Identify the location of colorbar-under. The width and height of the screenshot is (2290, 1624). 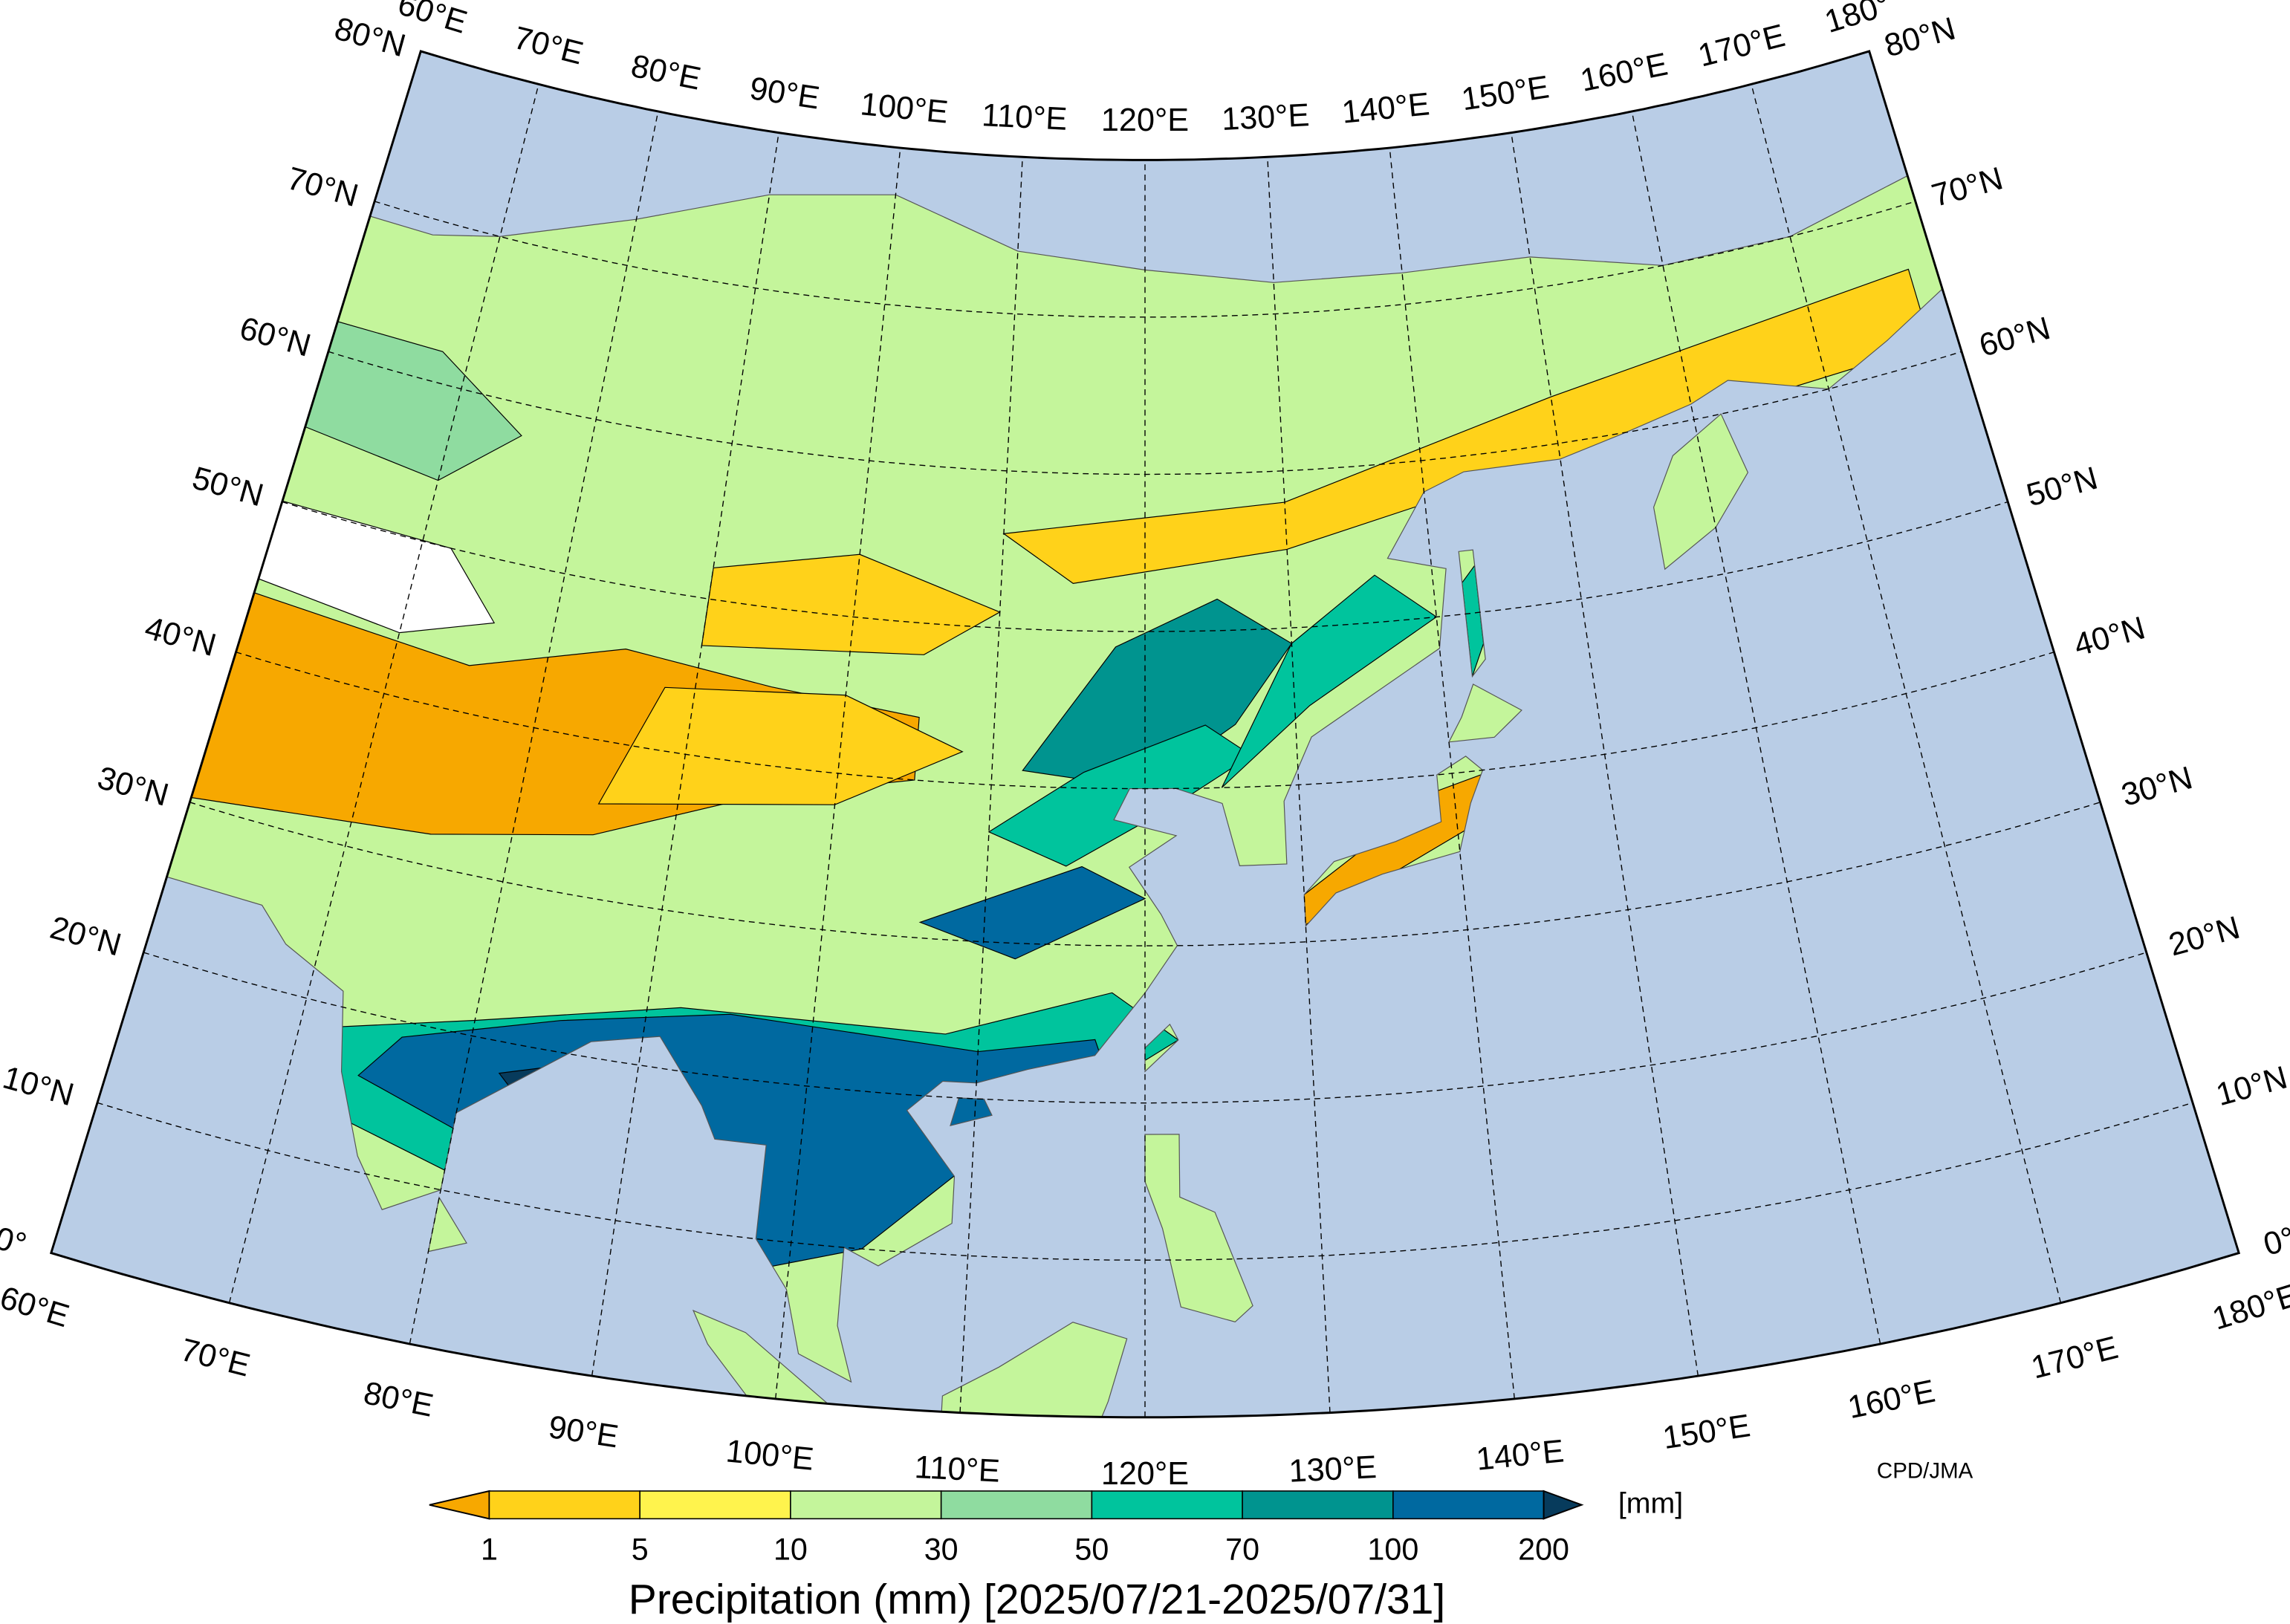
(459, 1505).